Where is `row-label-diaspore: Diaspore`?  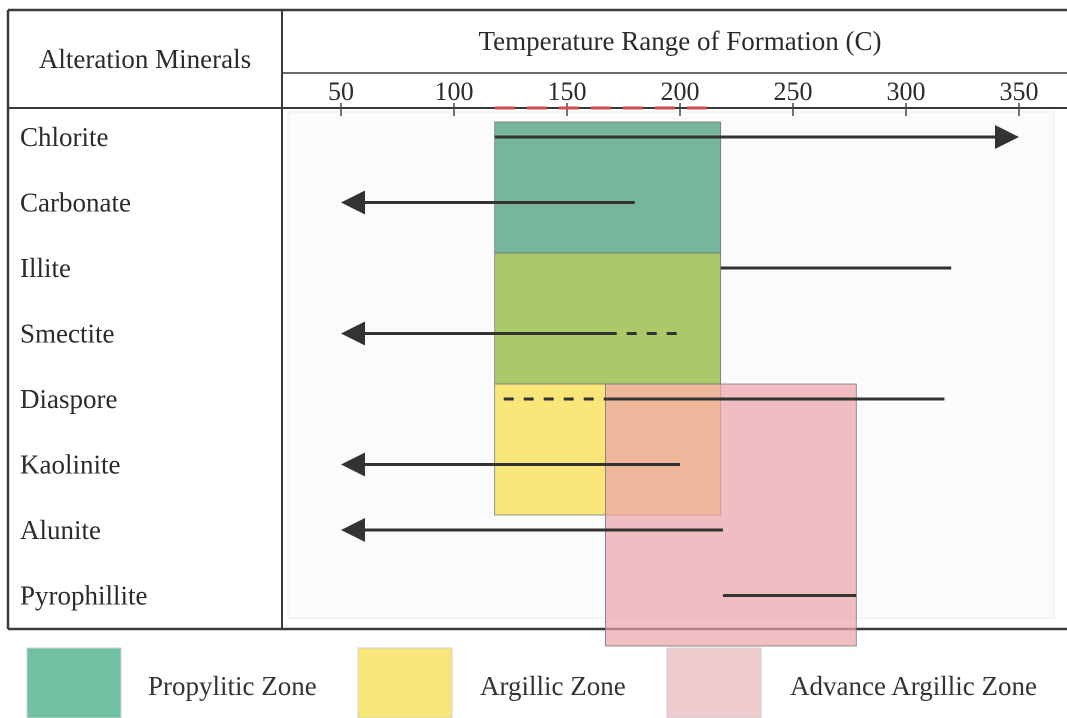 row-label-diaspore: Diaspore is located at coordinates (68, 399).